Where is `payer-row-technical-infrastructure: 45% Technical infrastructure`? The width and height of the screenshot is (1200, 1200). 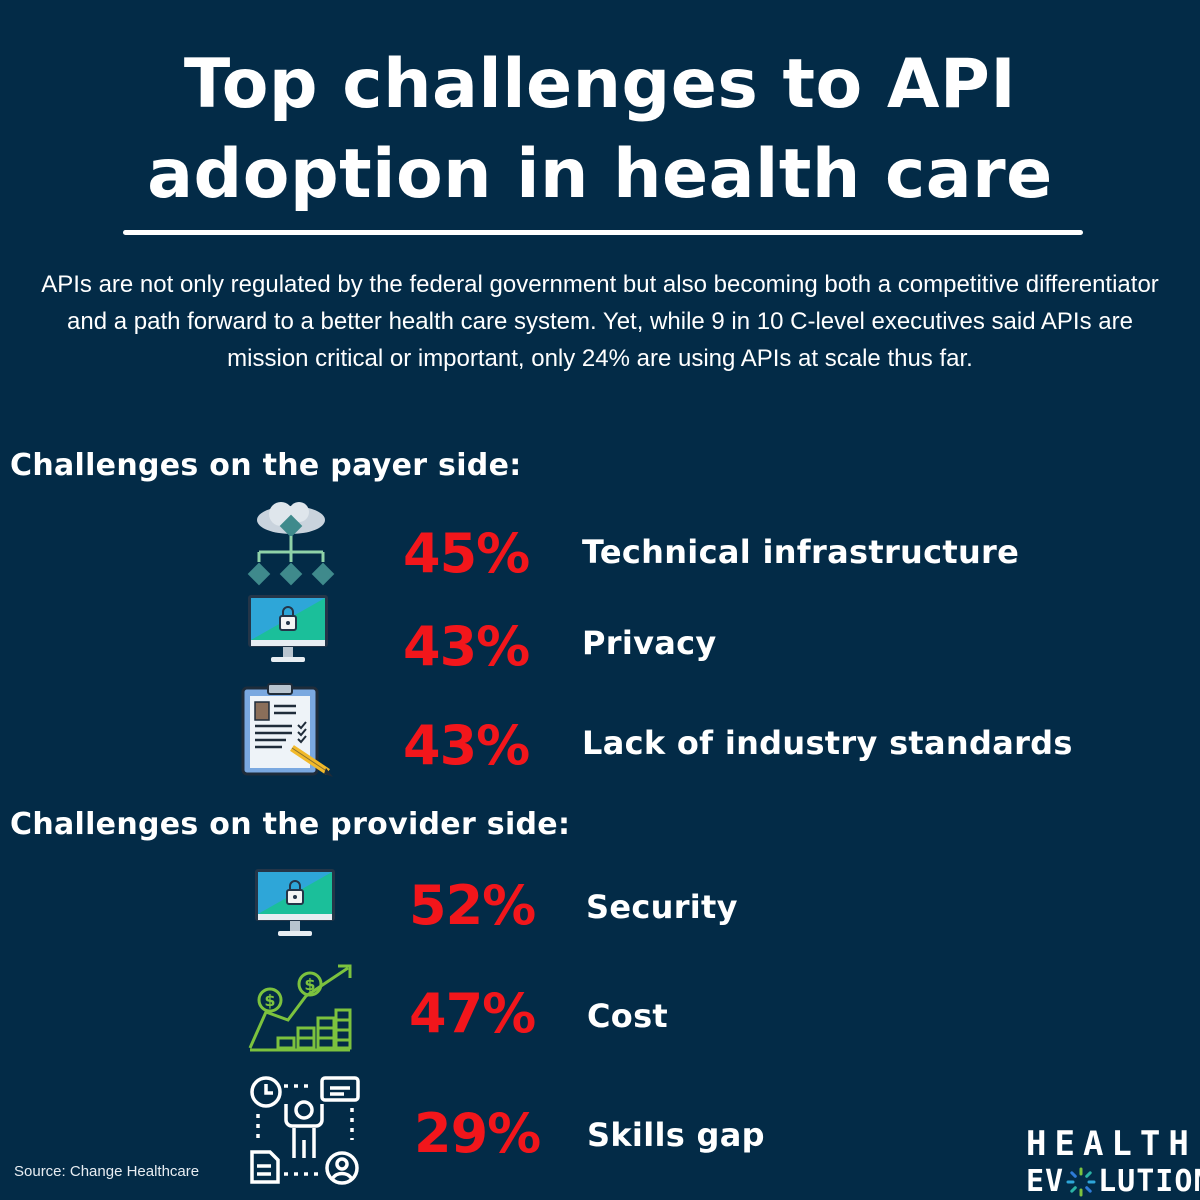 payer-row-technical-infrastructure: 45% Technical infrastructure is located at coordinates (600, 547).